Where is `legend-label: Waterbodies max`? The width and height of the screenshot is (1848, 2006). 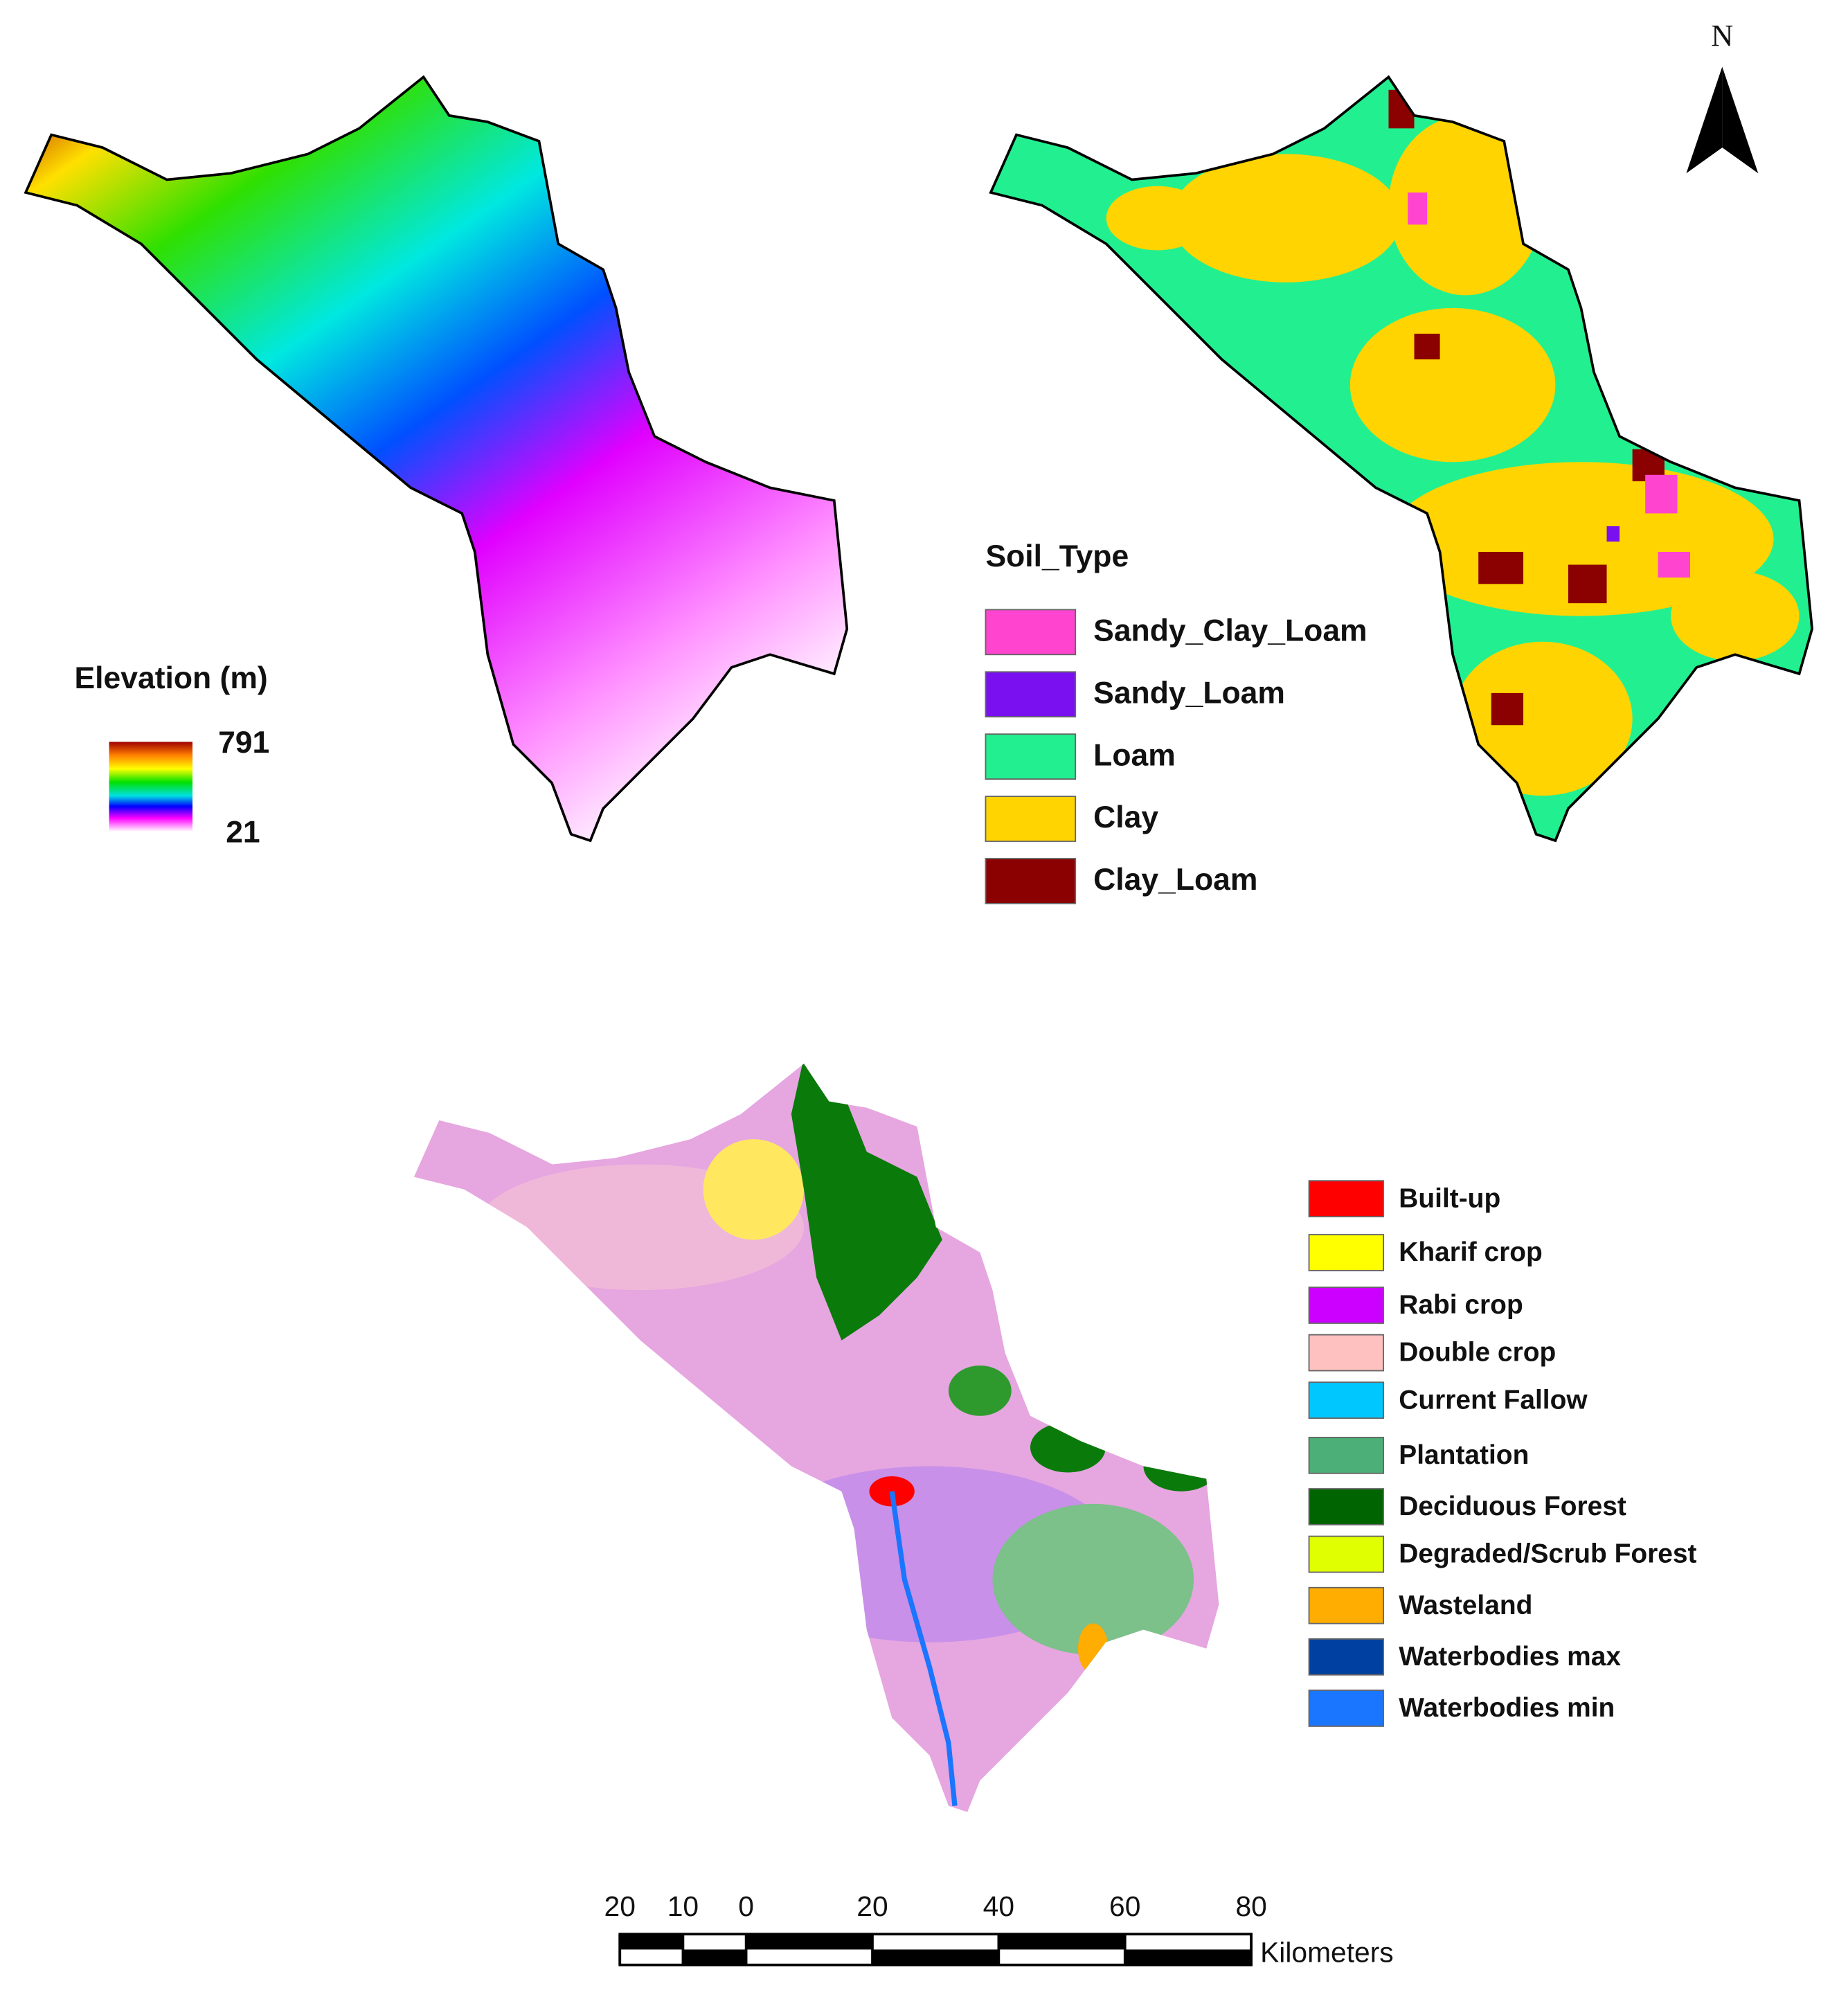
legend-label: Waterbodies max is located at coordinates (1510, 1657).